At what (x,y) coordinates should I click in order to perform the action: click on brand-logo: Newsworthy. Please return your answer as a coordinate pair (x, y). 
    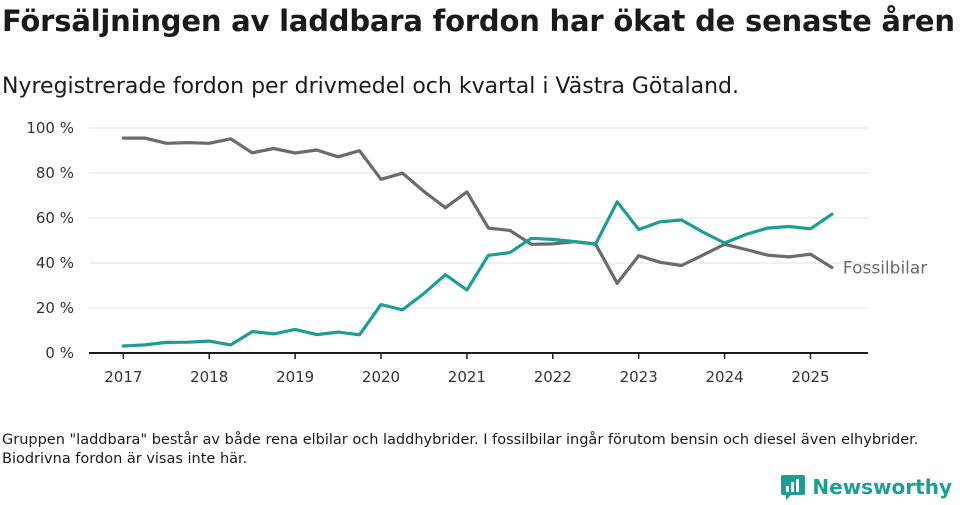
    Looking at the image, I should click on (866, 487).